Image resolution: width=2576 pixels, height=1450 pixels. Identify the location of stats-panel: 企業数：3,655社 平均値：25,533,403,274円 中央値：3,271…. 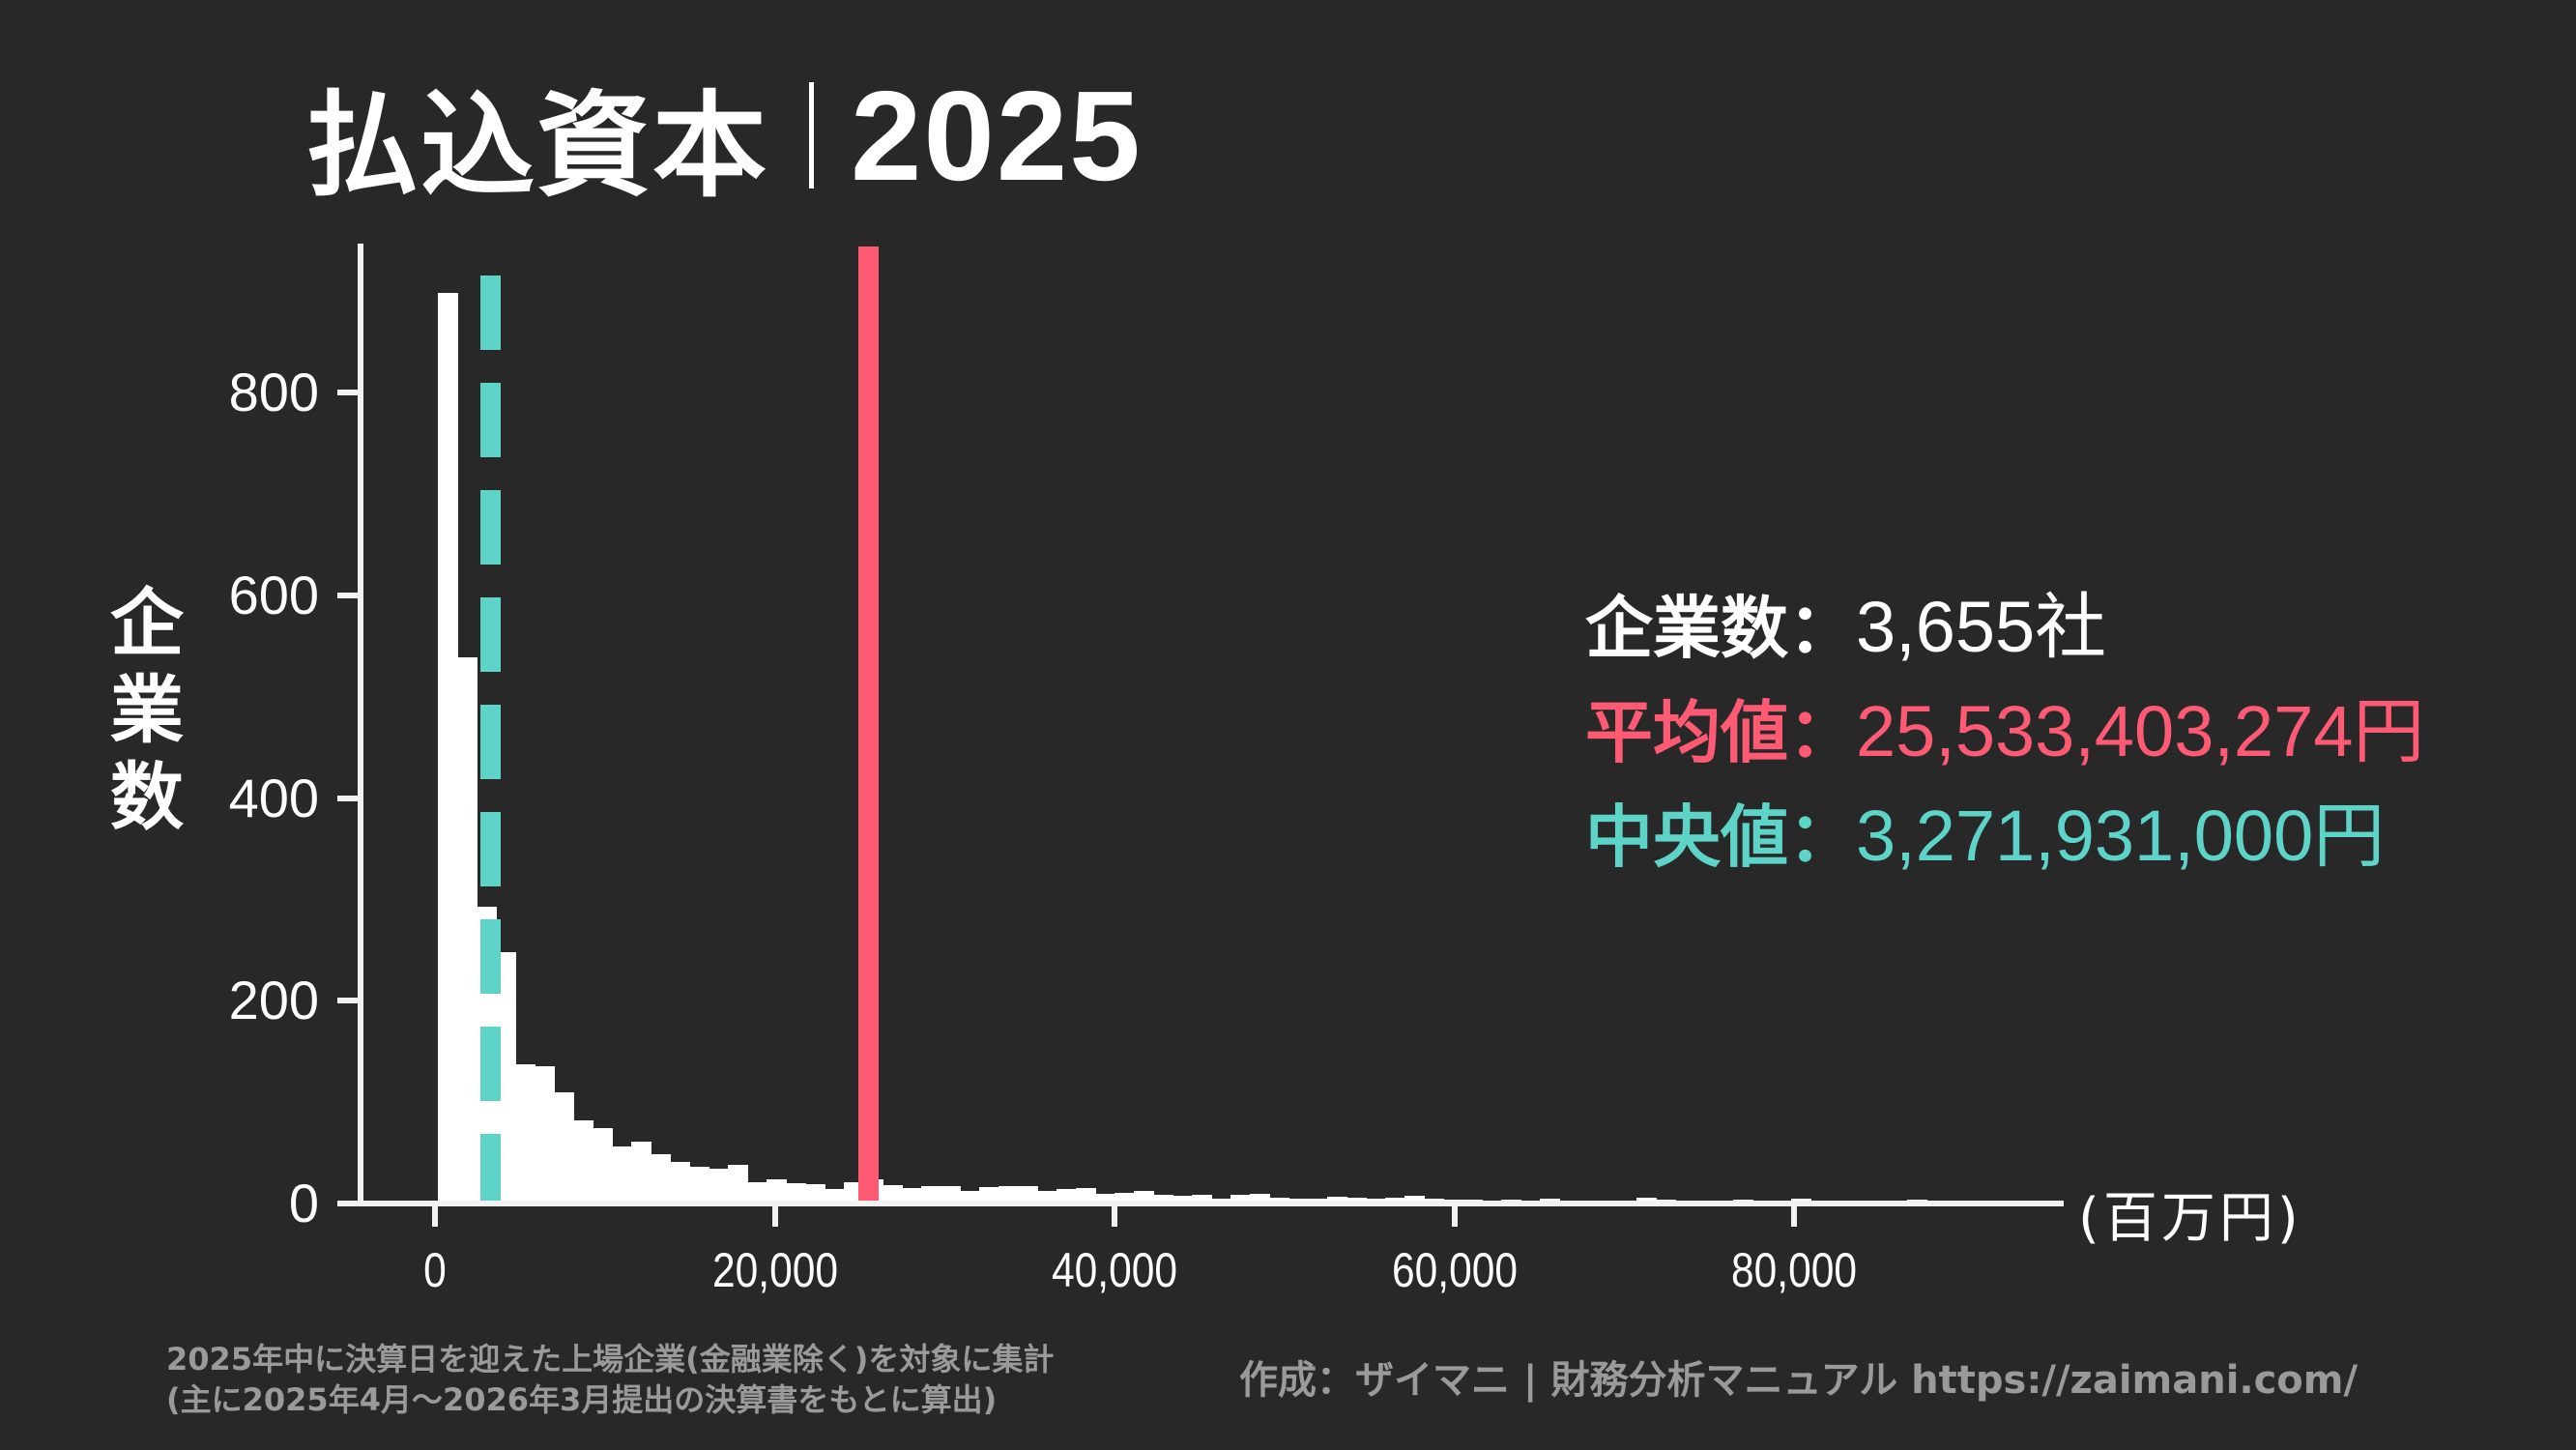
(2004, 731).